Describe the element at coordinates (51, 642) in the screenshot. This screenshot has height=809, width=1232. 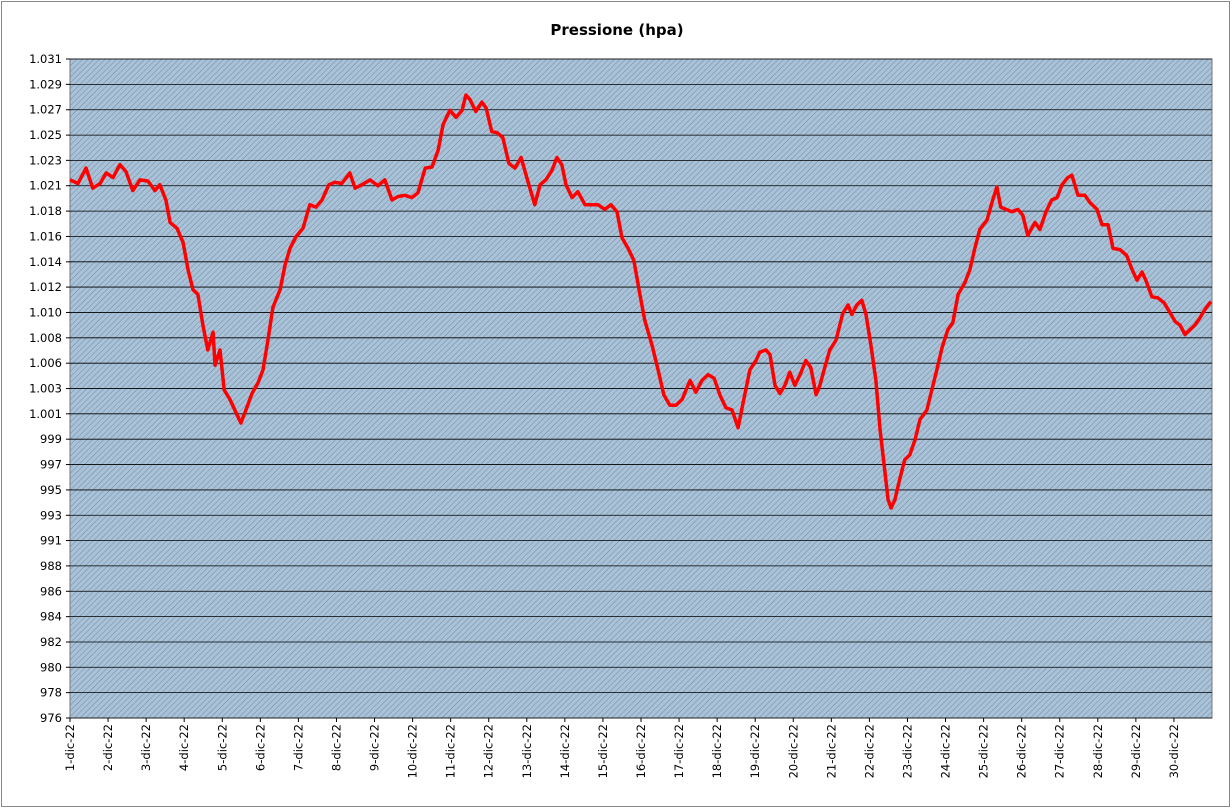
I see `y-tick-label: 982` at that location.